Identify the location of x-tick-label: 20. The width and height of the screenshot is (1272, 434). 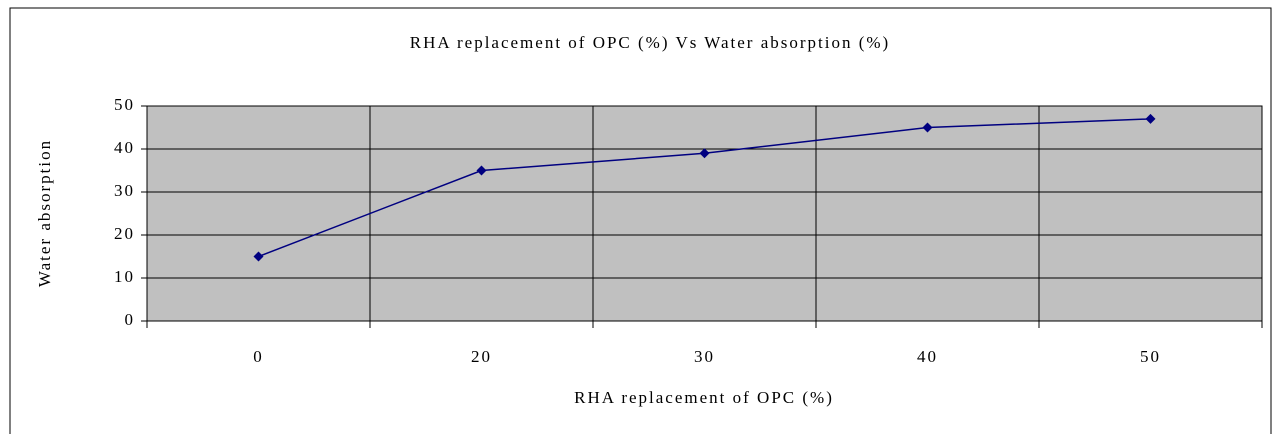
(481, 356).